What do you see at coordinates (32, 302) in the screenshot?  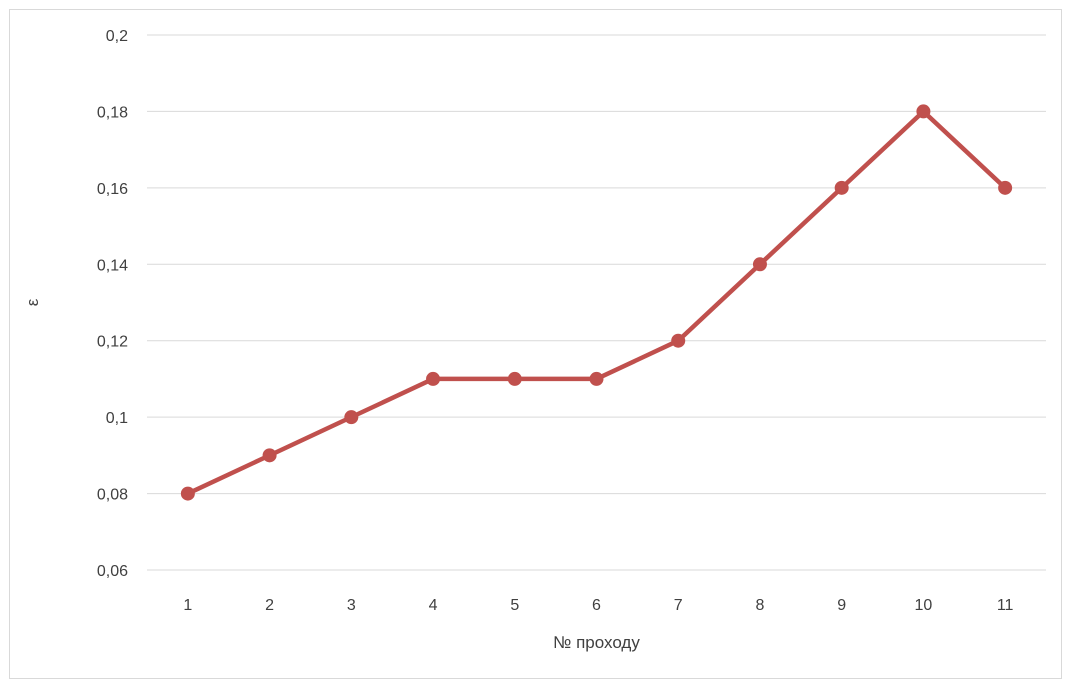 I see `y-axis-title: ε` at bounding box center [32, 302].